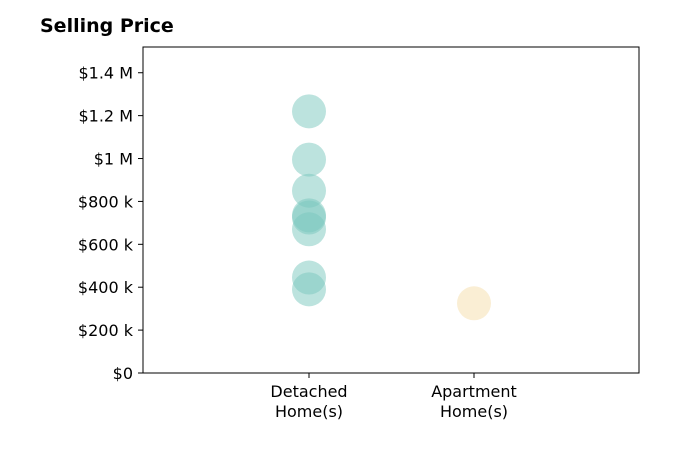 The width and height of the screenshot is (679, 462). I want to click on y-tick-label: $1.4 M, so click(105, 73).